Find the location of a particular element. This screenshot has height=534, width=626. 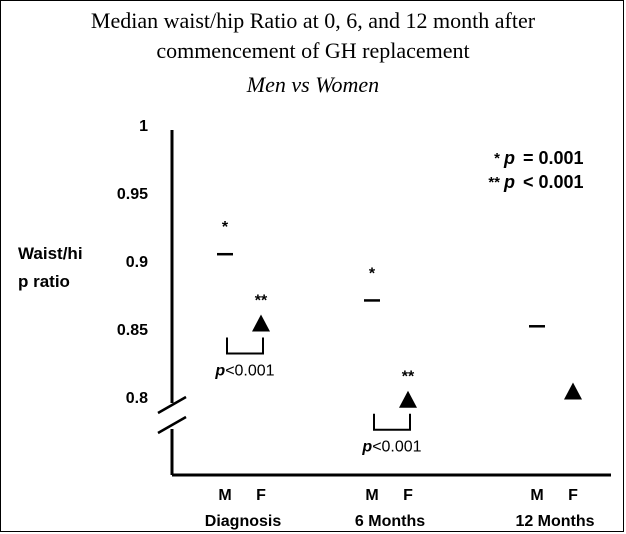

y-tick-label: 0.85 is located at coordinates (132, 330).